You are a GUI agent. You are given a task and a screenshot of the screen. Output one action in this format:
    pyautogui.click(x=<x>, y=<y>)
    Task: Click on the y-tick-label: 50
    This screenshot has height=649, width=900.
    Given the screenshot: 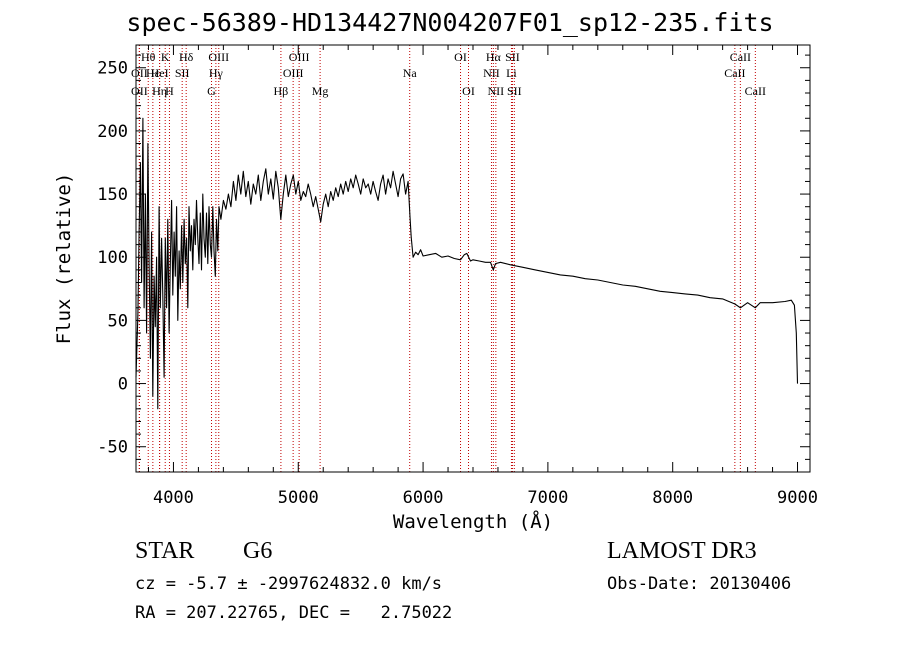 What is the action you would take?
    pyautogui.click(x=118, y=321)
    